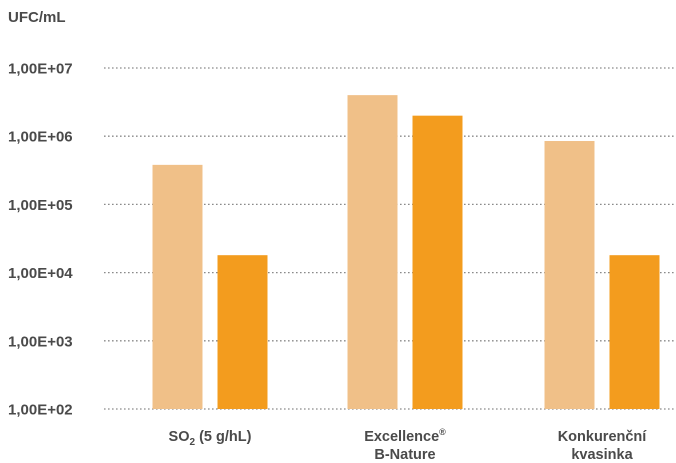  I want to click on y-axis-unit-label: UFC/mL, so click(37, 17).